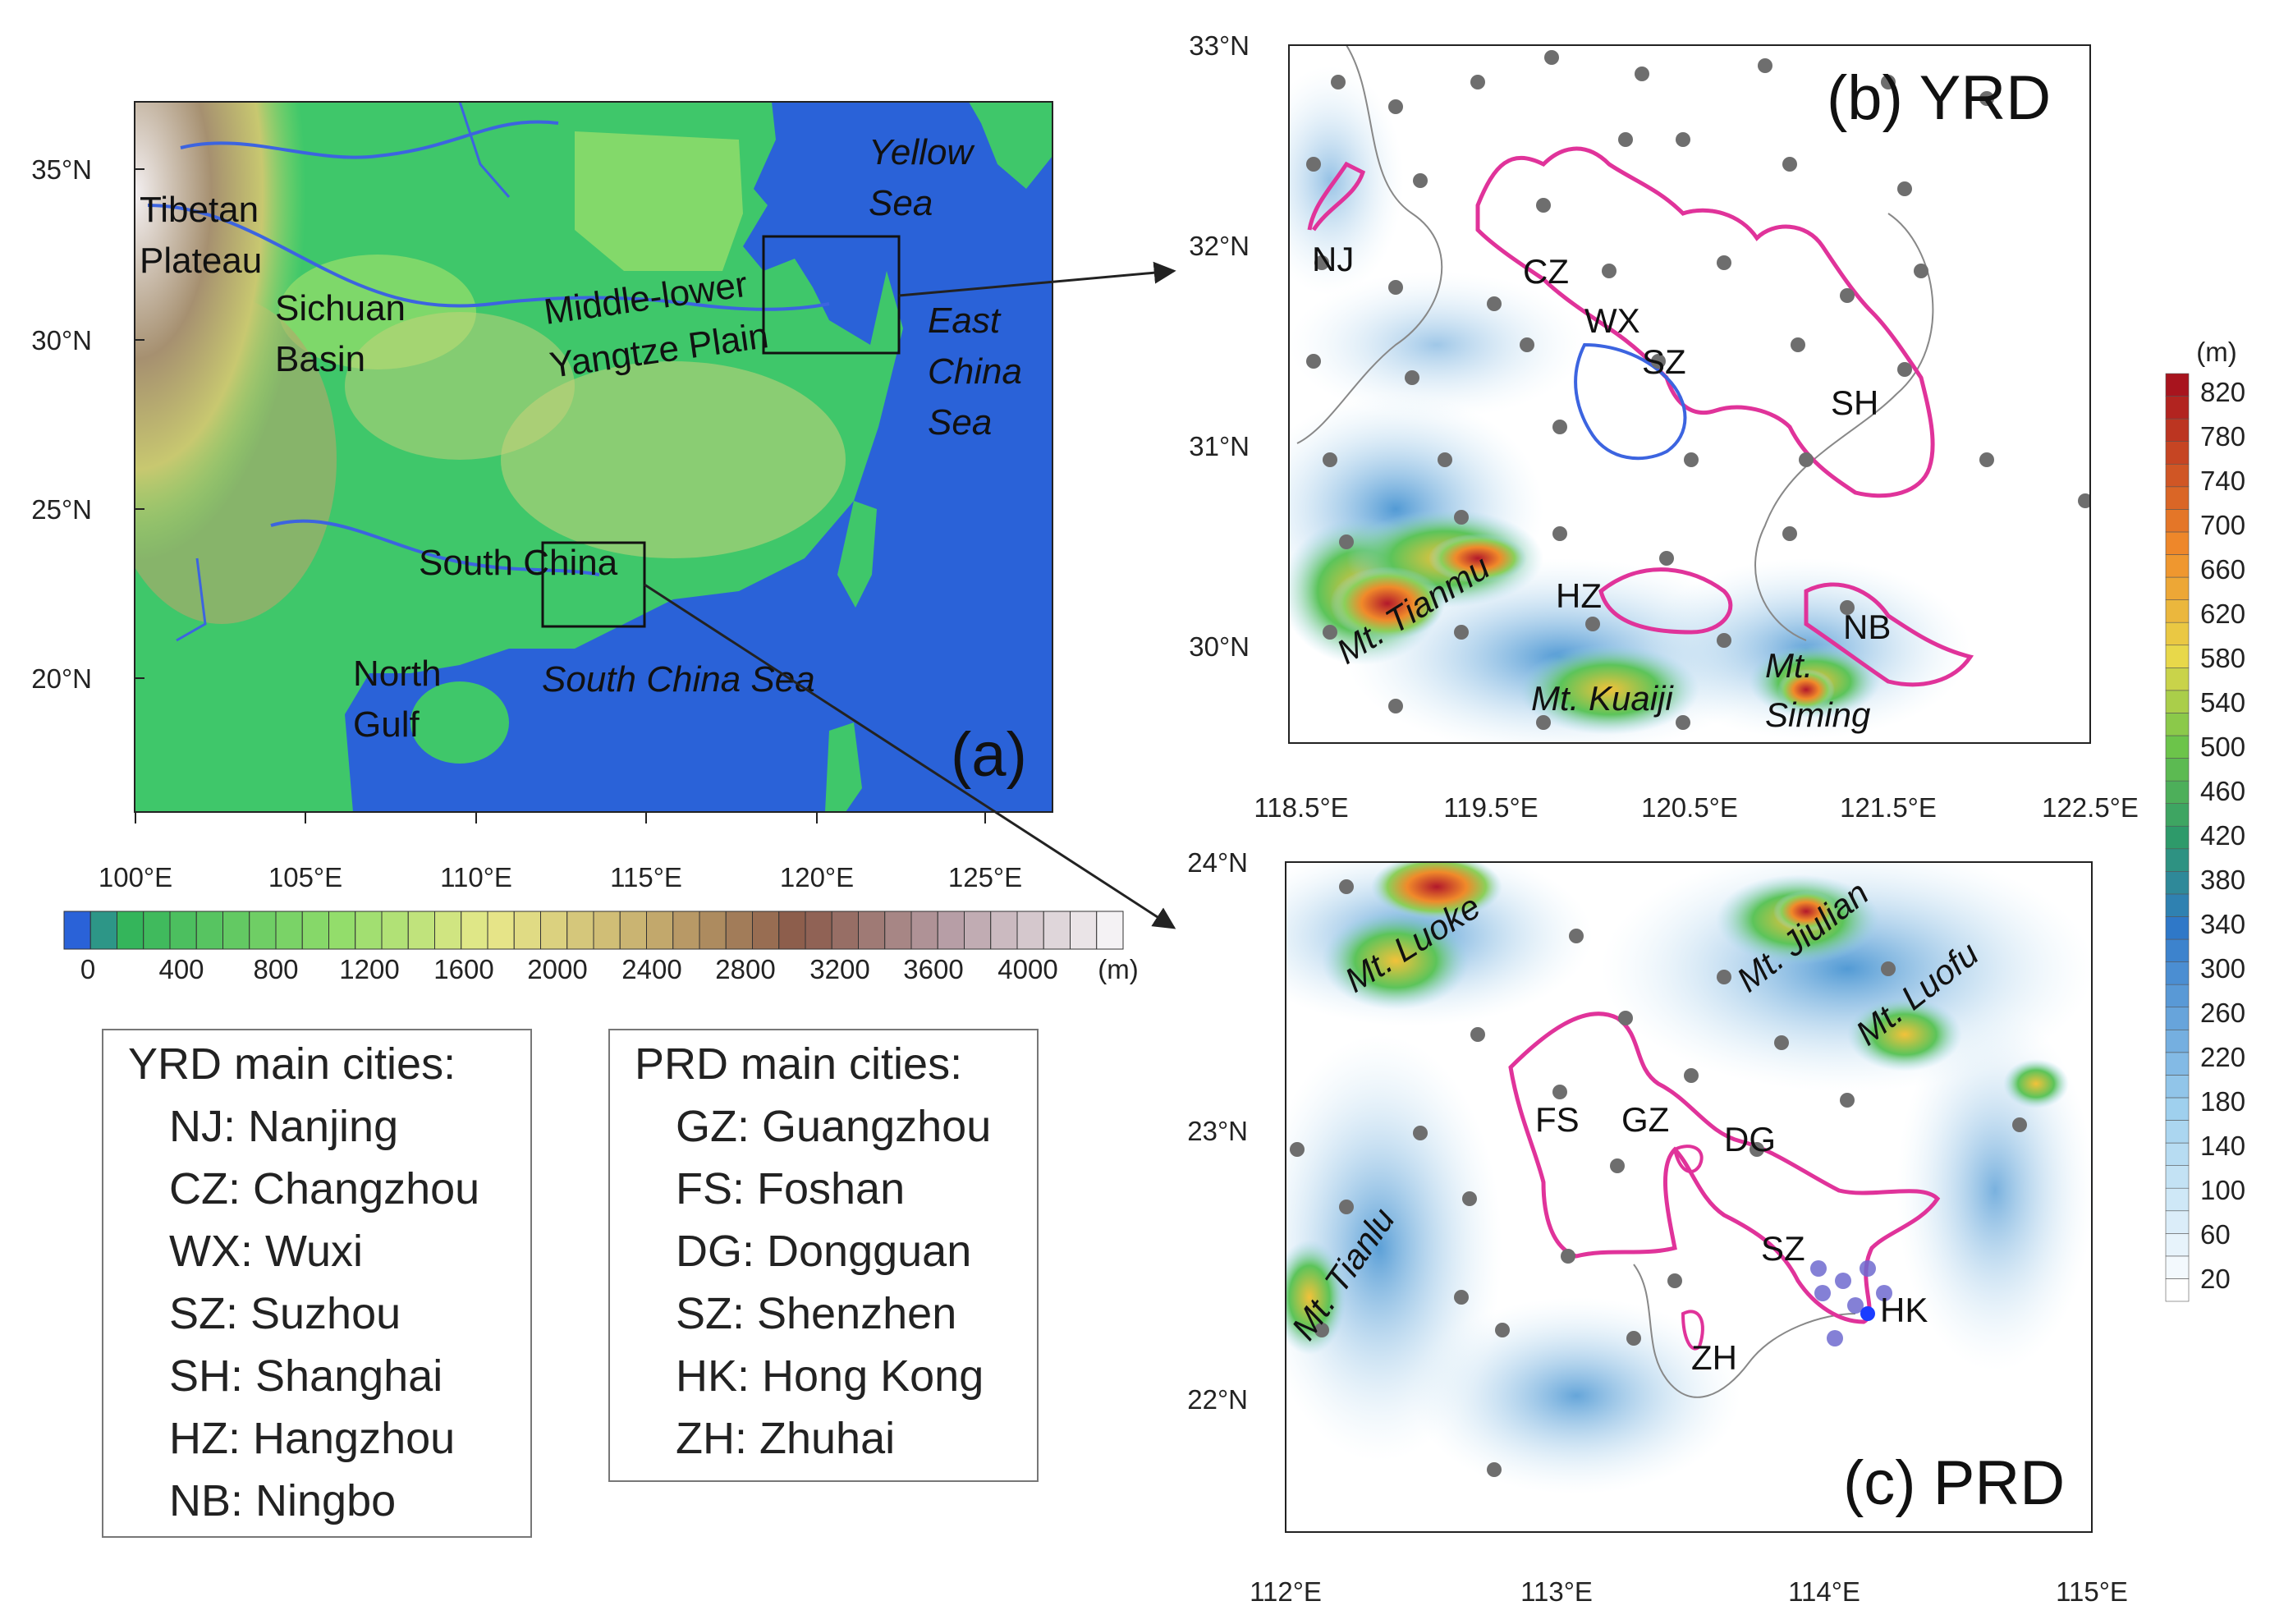 This screenshot has height=1624, width=2270. What do you see at coordinates (2222, 1190) in the screenshot?
I see `cbar-r-tick-100: 100` at bounding box center [2222, 1190].